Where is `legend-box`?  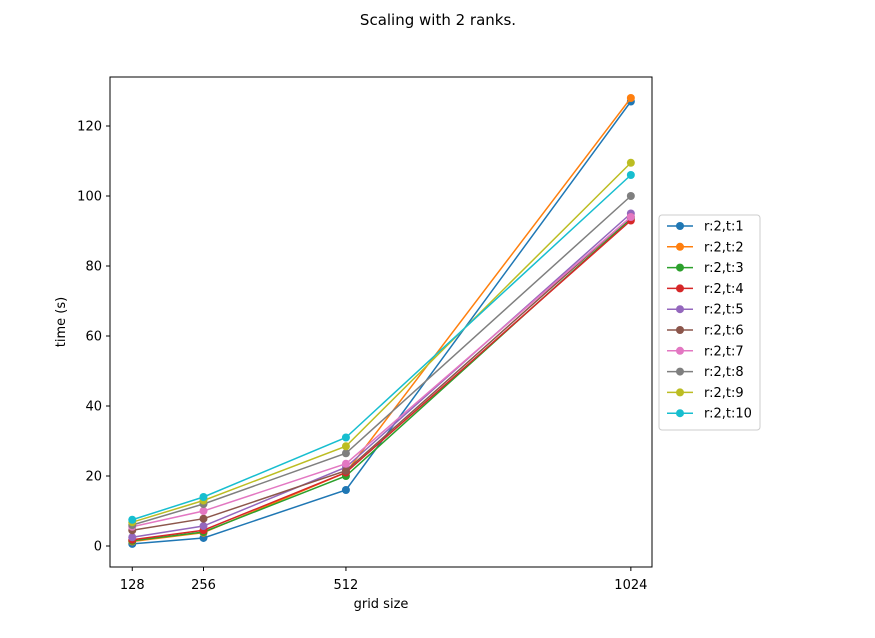
legend-box is located at coordinates (709, 322).